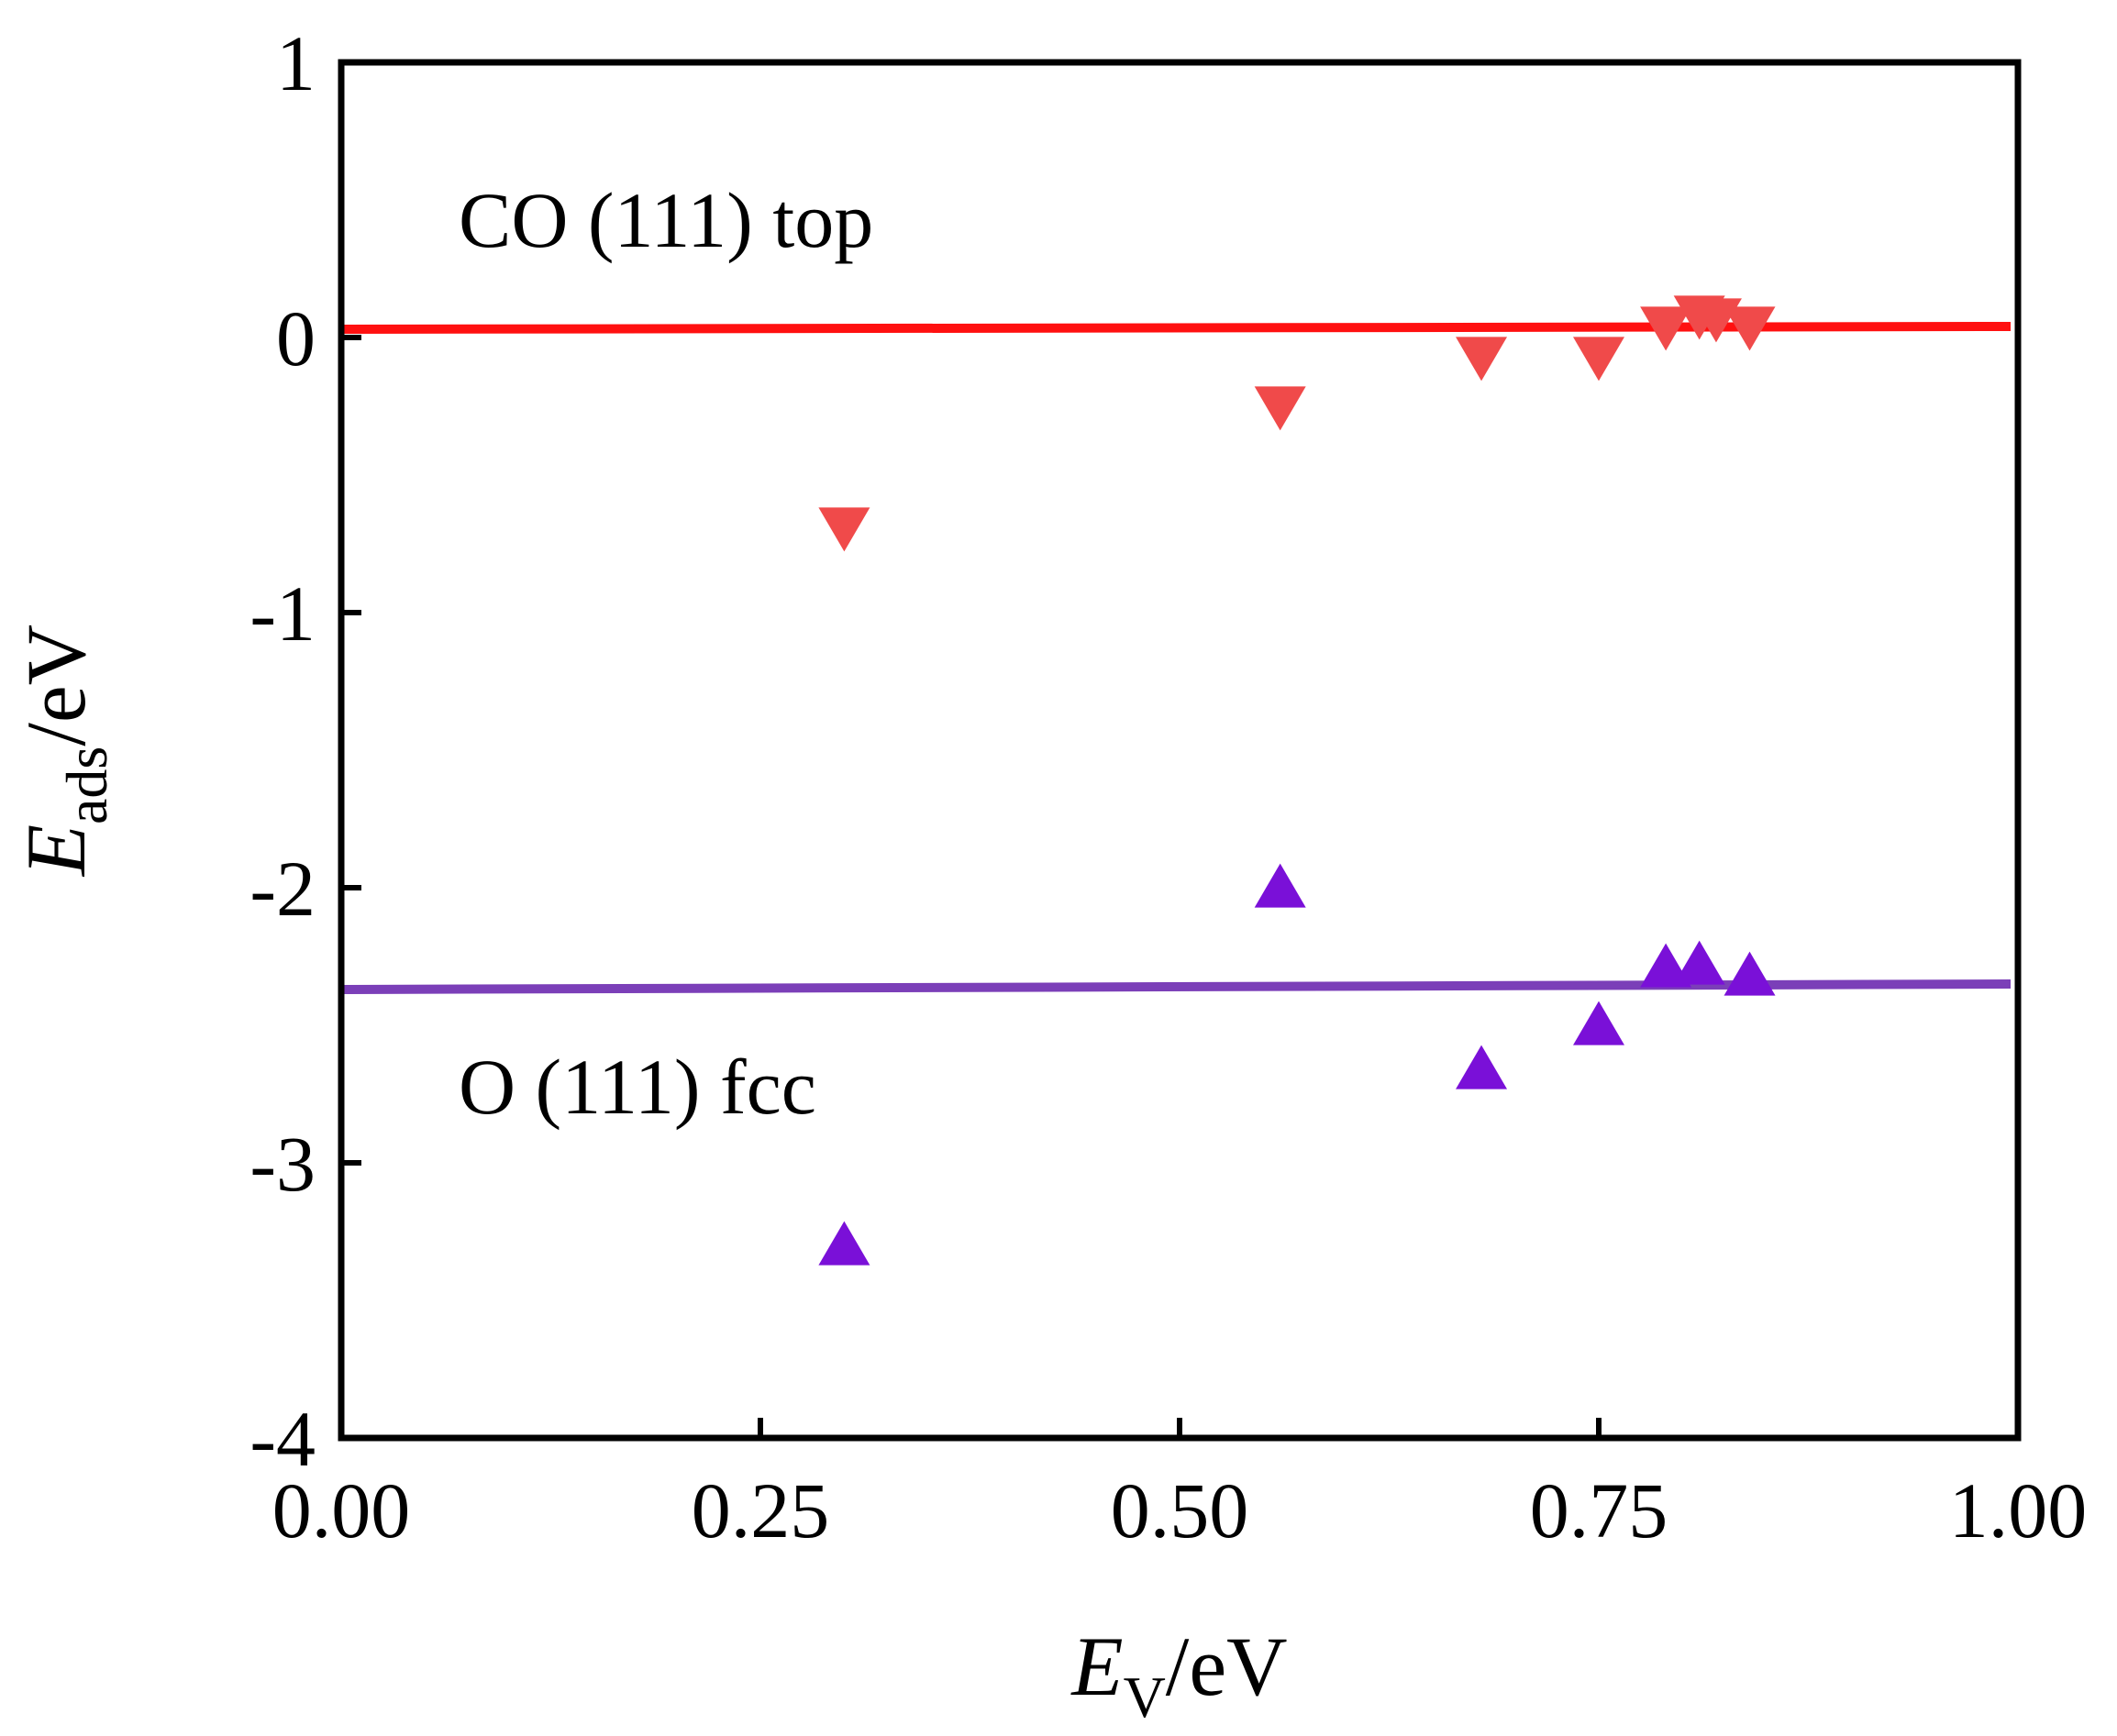 This screenshot has width=2117, height=1736. Describe the element at coordinates (282, 1164) in the screenshot. I see `y-tick-label: -3` at that location.